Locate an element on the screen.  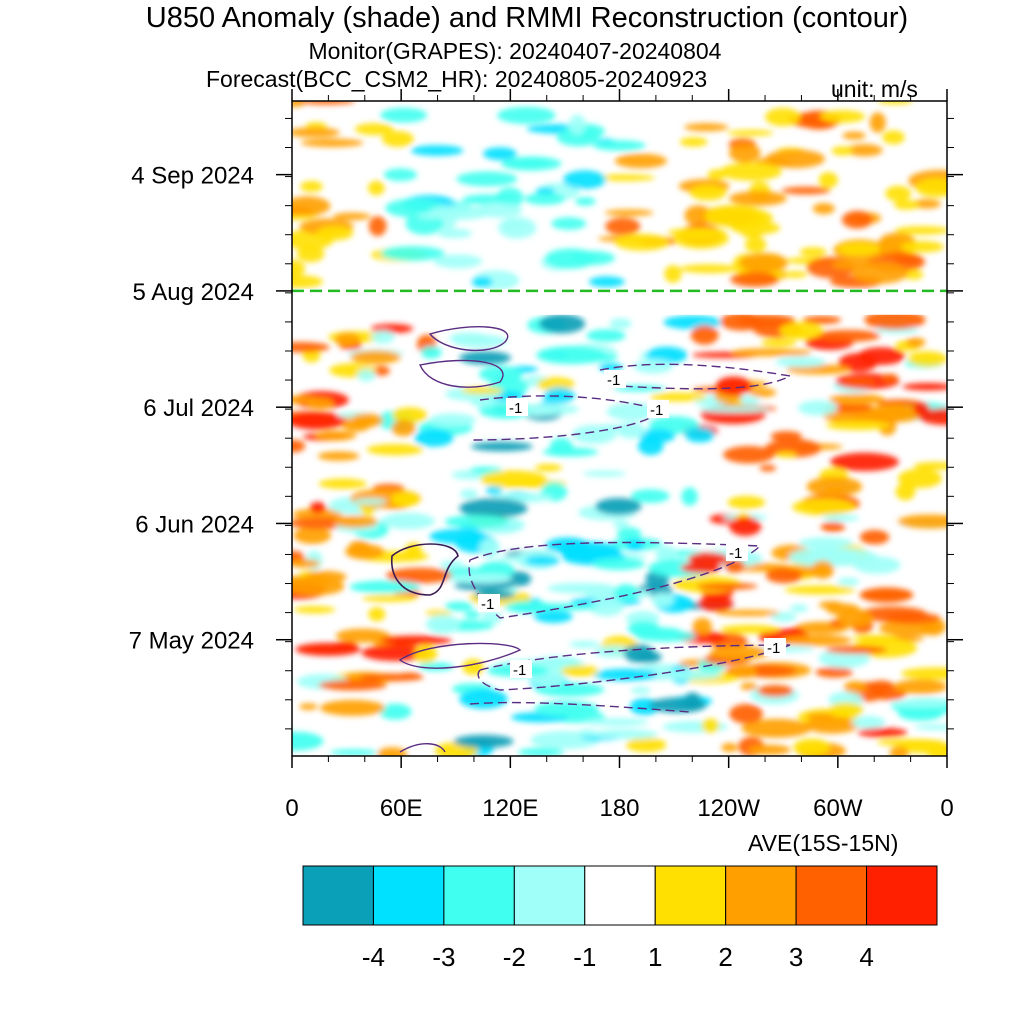
contour-negative is located at coordinates (461, 373).